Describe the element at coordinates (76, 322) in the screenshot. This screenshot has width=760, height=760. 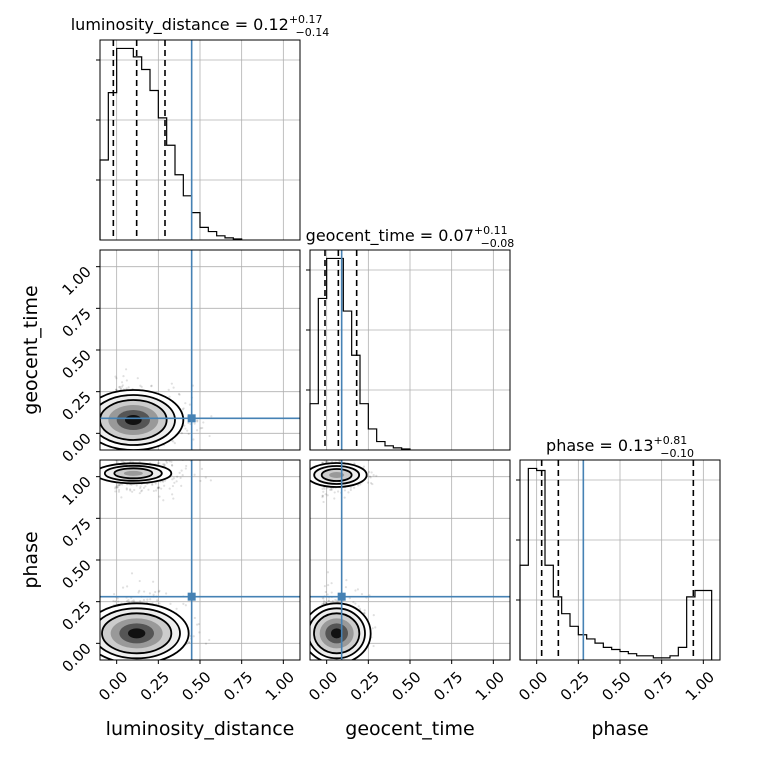
I see `ytick-label-geocent_time-0.75: 0.75` at that location.